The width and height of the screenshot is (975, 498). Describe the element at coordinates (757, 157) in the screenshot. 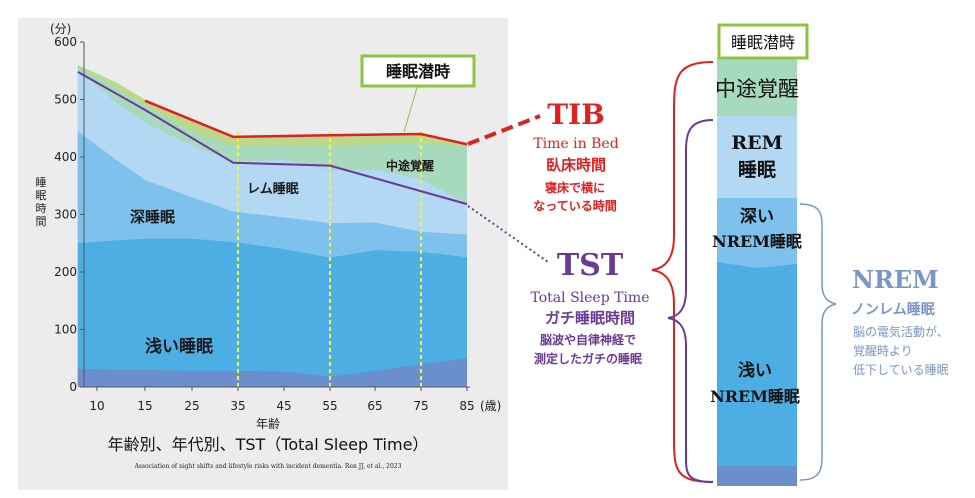

I see `bar-rem` at that location.